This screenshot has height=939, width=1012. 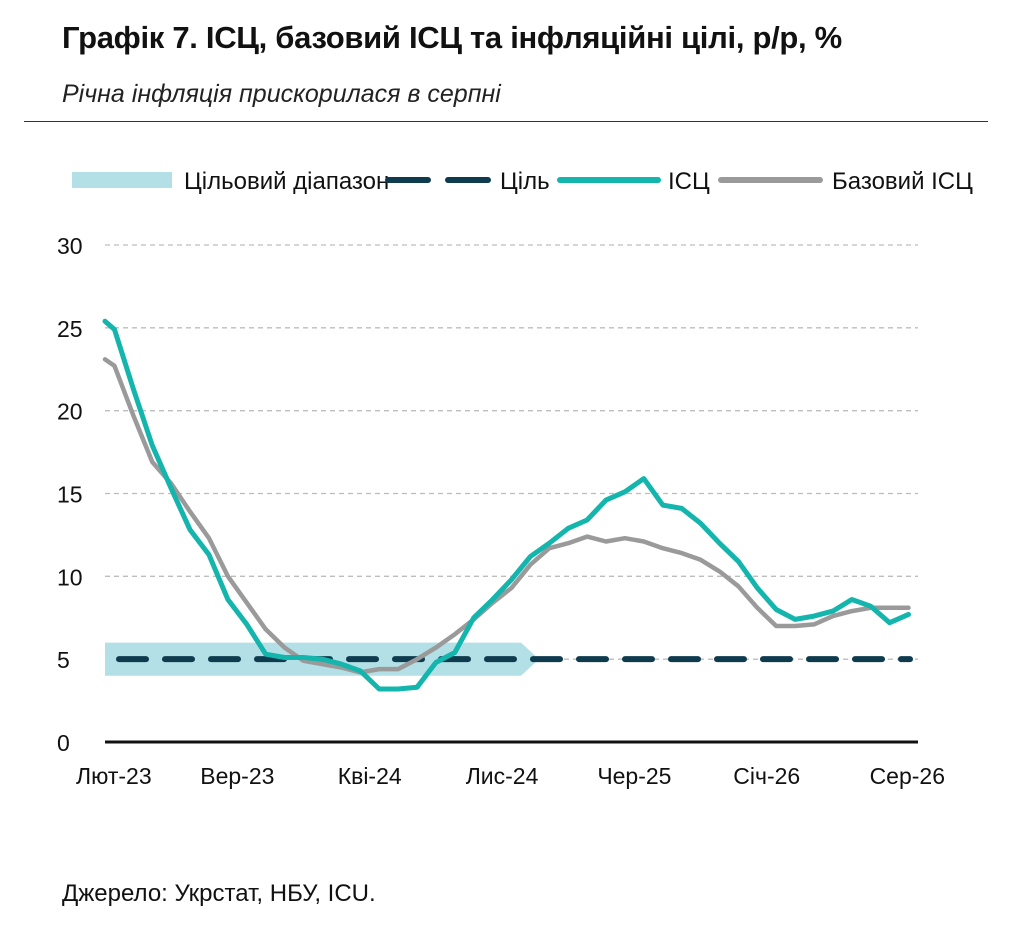 What do you see at coordinates (70, 577) in the screenshot?
I see `y-tick-label: 10` at bounding box center [70, 577].